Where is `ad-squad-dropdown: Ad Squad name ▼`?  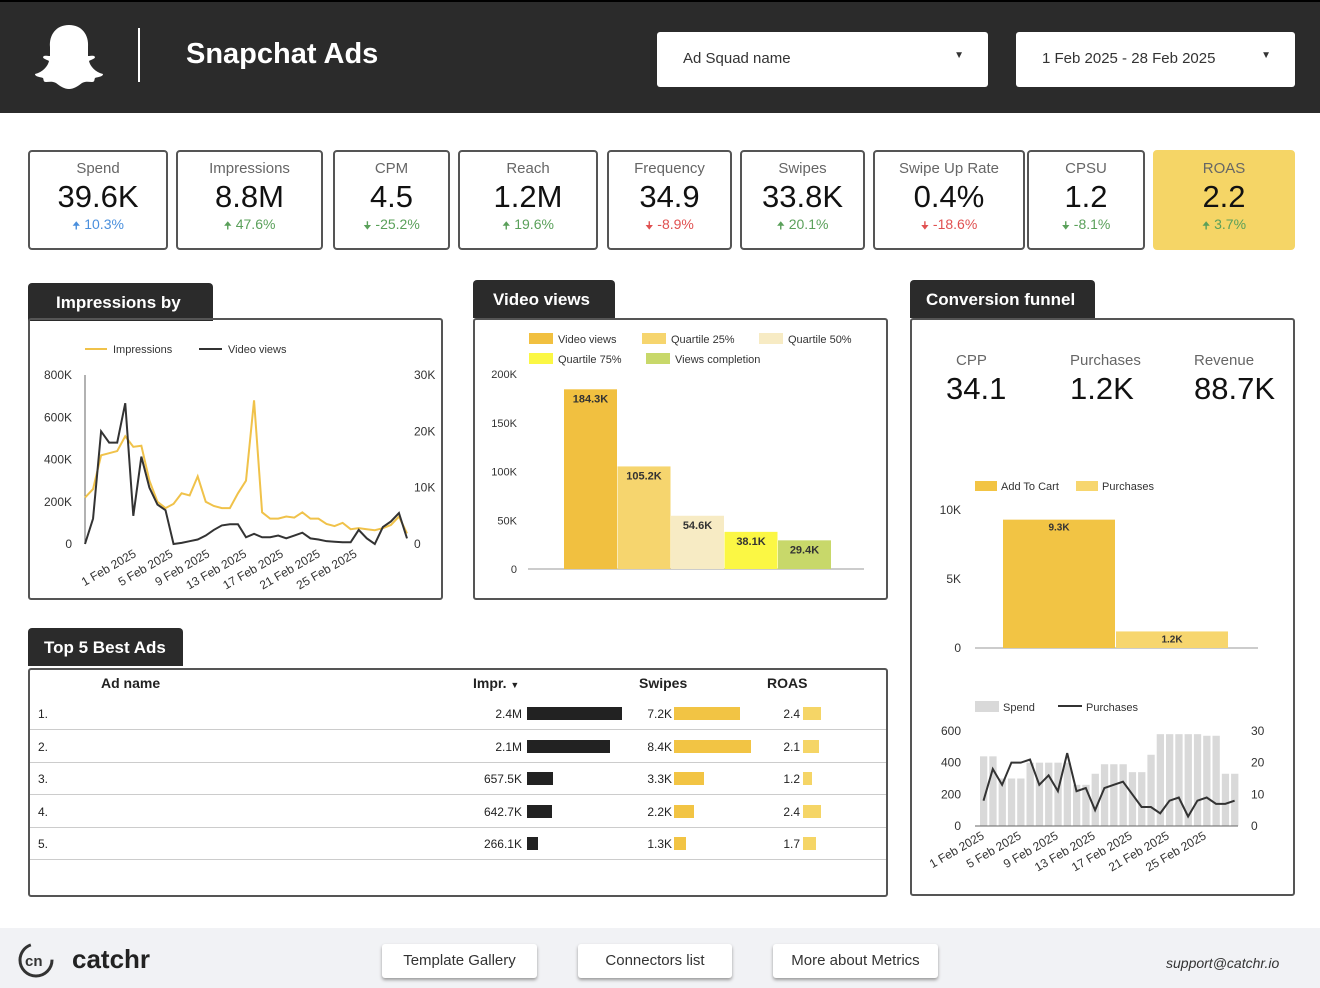
ad-squad-dropdown: Ad Squad name ▼ is located at coordinates (822, 59).